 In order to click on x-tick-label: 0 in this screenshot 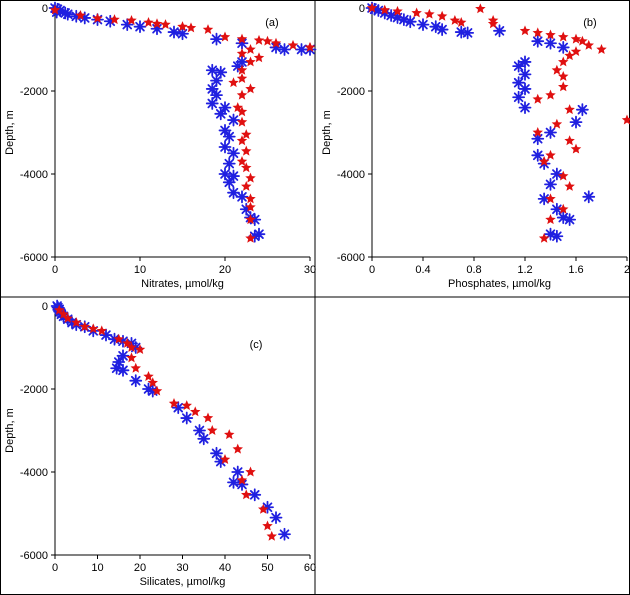, I will do `click(55, 568)`.